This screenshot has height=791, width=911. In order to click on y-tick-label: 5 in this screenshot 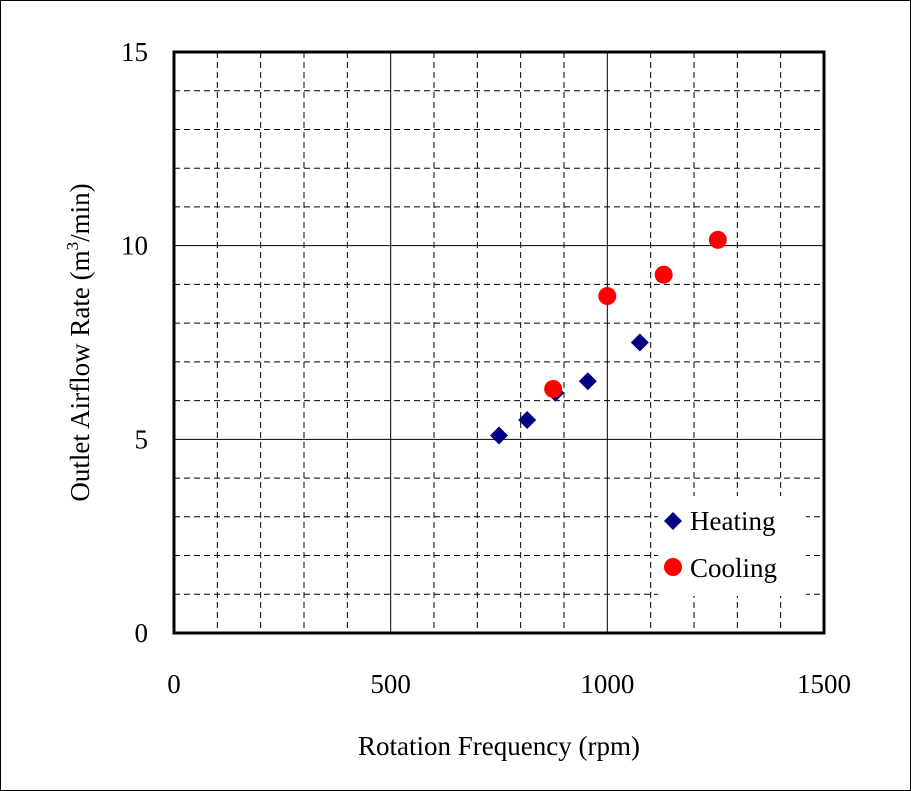, I will do `click(142, 439)`.